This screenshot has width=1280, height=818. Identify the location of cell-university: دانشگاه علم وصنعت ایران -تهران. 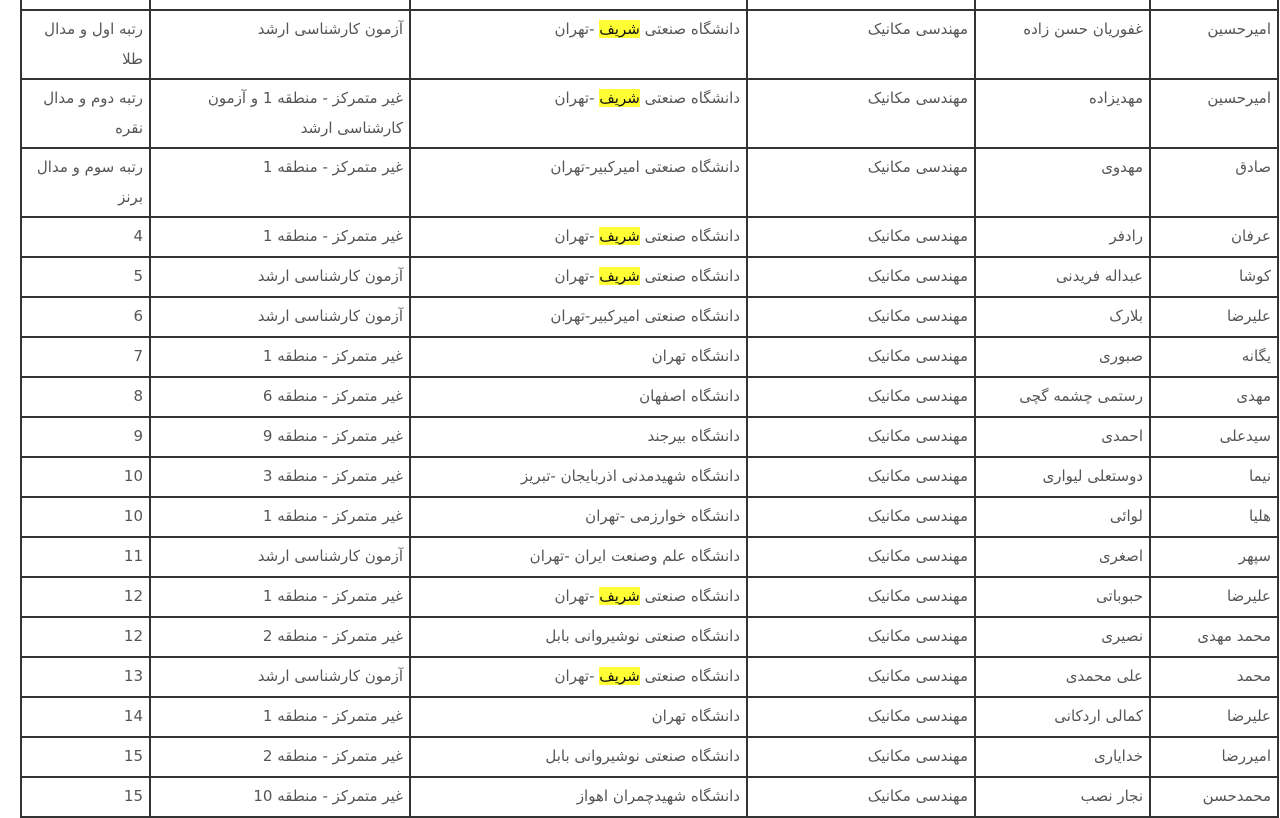
(578, 557).